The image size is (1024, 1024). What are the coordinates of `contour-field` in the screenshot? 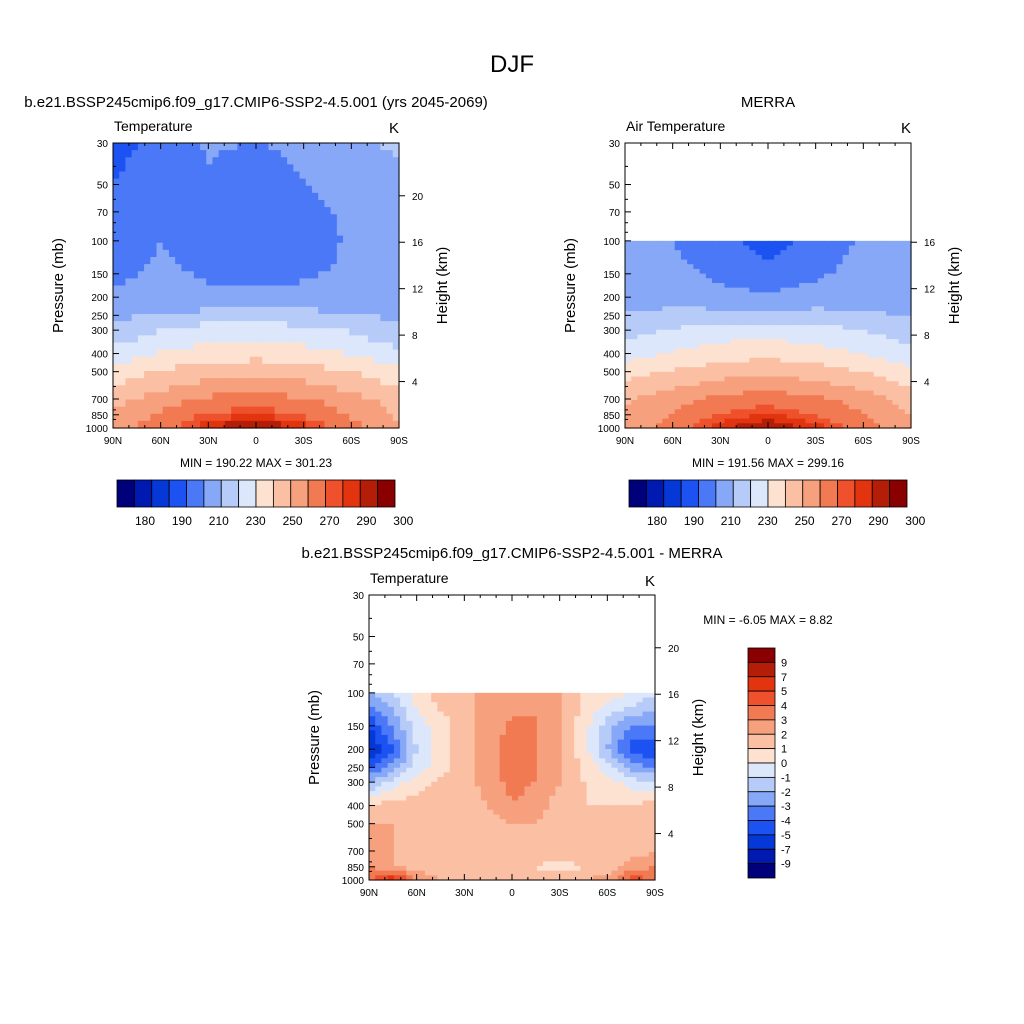 It's located at (512, 786).